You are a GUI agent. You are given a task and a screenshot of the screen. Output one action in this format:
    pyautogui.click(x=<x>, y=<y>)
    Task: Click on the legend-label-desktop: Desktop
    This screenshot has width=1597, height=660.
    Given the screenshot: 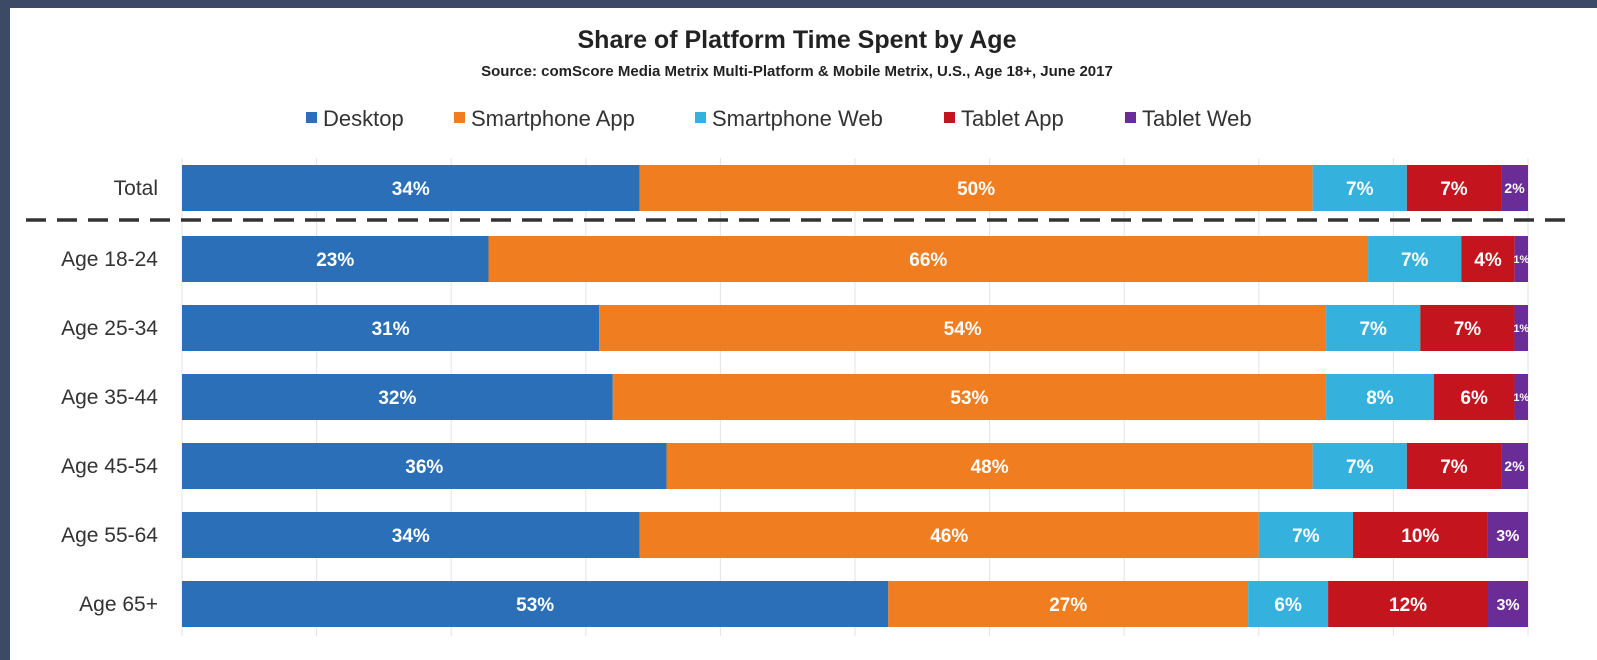 What is the action you would take?
    pyautogui.click(x=363, y=118)
    